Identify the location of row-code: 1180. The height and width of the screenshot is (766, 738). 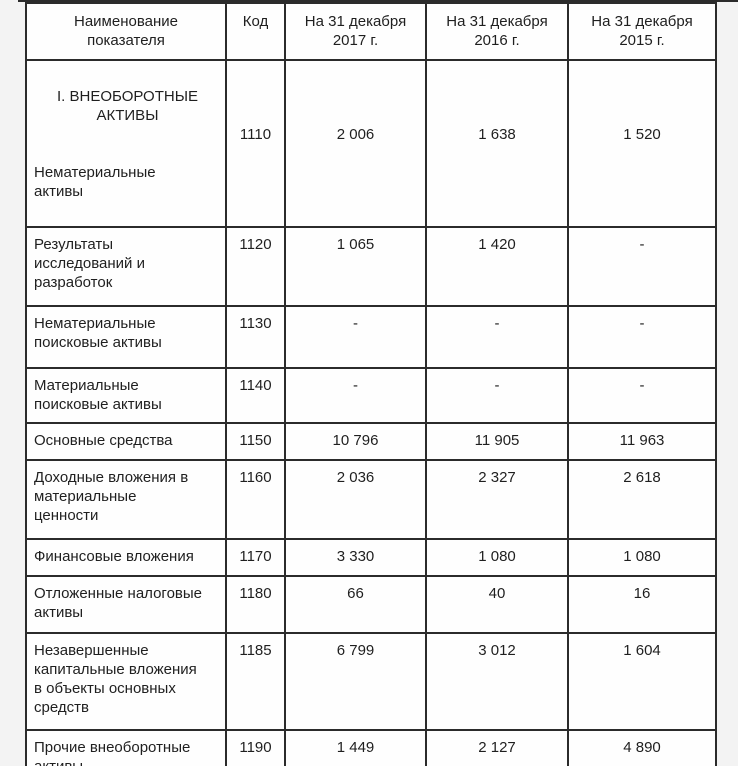
(255, 604).